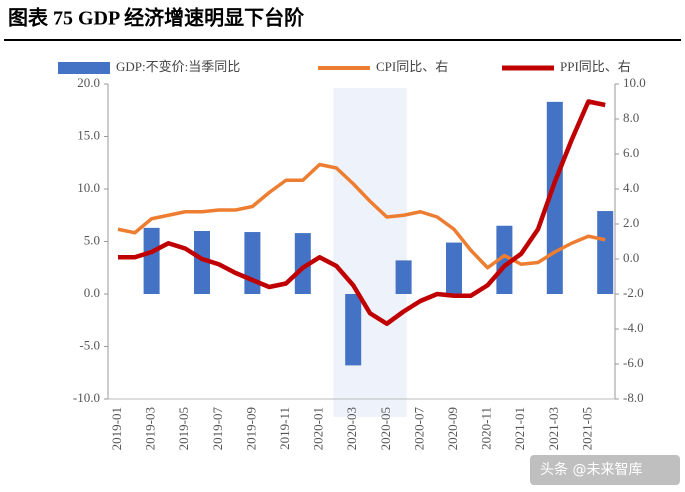 The width and height of the screenshot is (685, 492). I want to click on y2-tick-label: 8.0, so click(631, 117).